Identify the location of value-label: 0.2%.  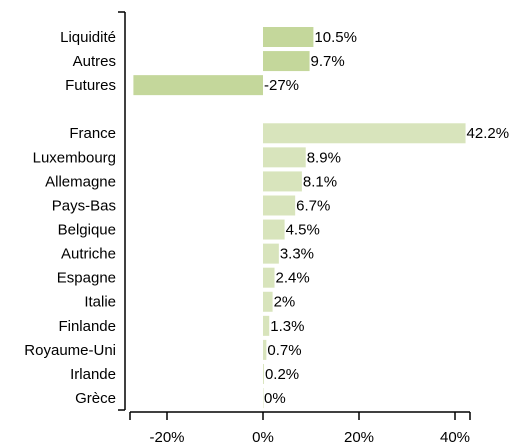
(282, 374).